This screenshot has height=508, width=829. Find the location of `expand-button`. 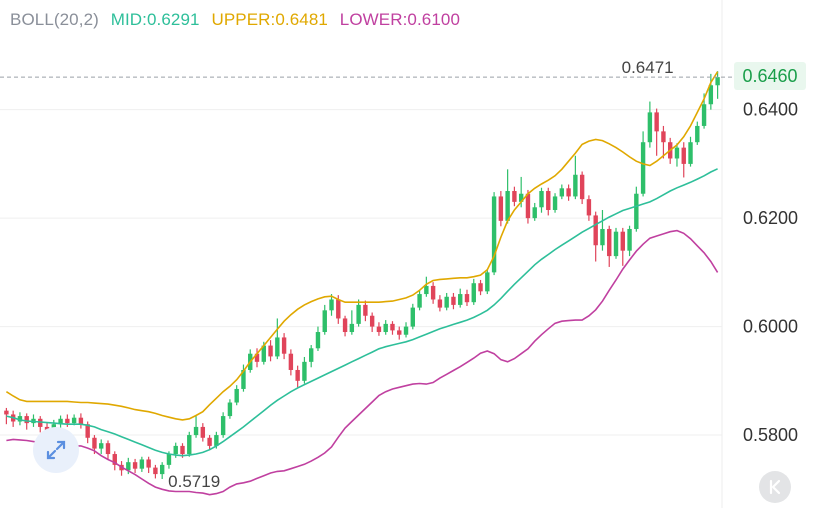

expand-button is located at coordinates (56, 450).